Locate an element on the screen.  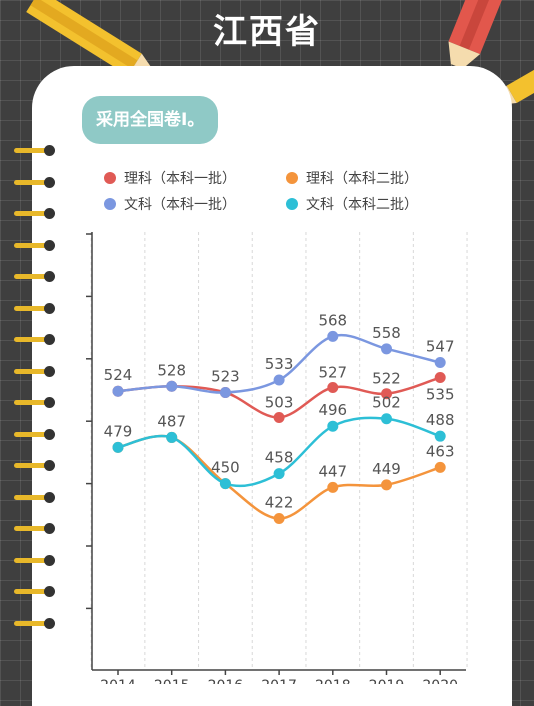
legend-label: 文科（本科一批） is located at coordinates (180, 205).